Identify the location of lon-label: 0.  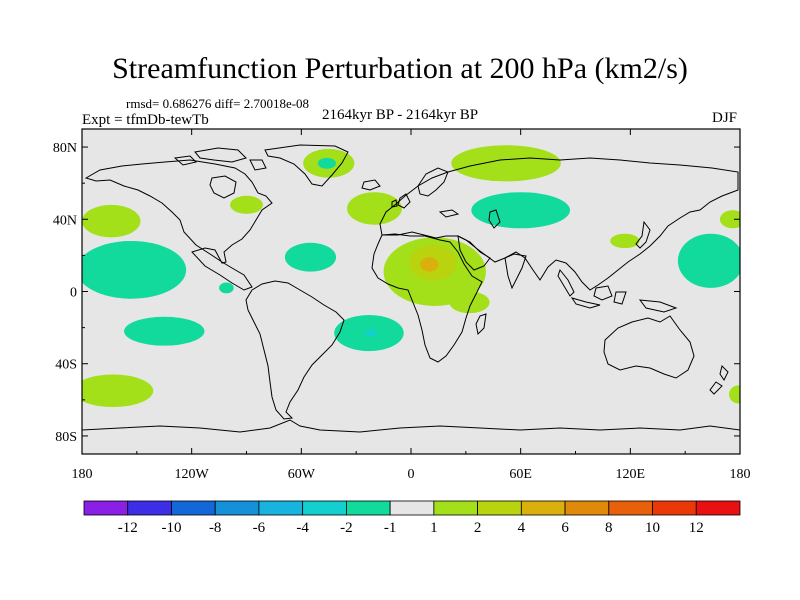
(411, 474).